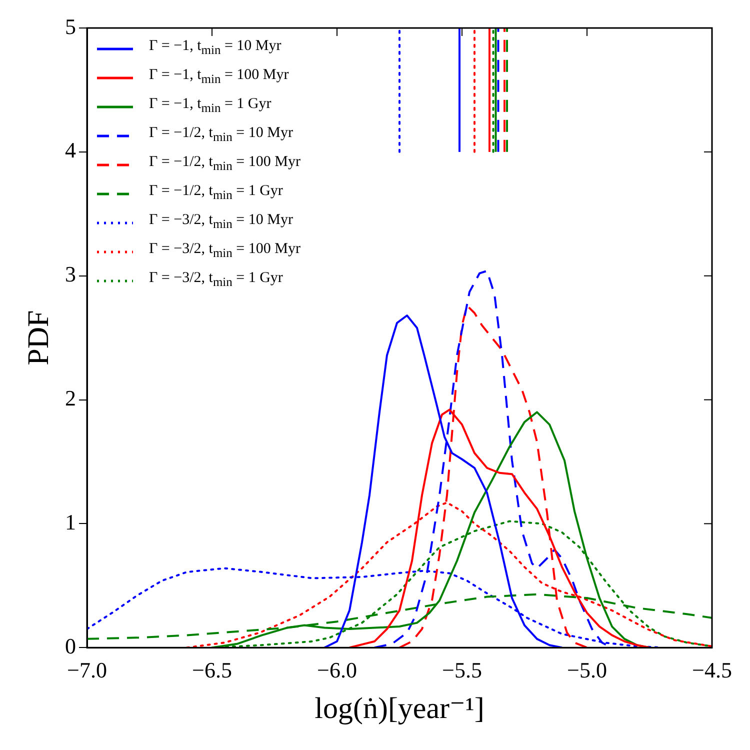 This screenshot has height=750, width=750. Describe the element at coordinates (210, 106) in the screenshot. I see `legend-label: Γ = −1, t$_{min}$ = 1 Gyr` at that location.